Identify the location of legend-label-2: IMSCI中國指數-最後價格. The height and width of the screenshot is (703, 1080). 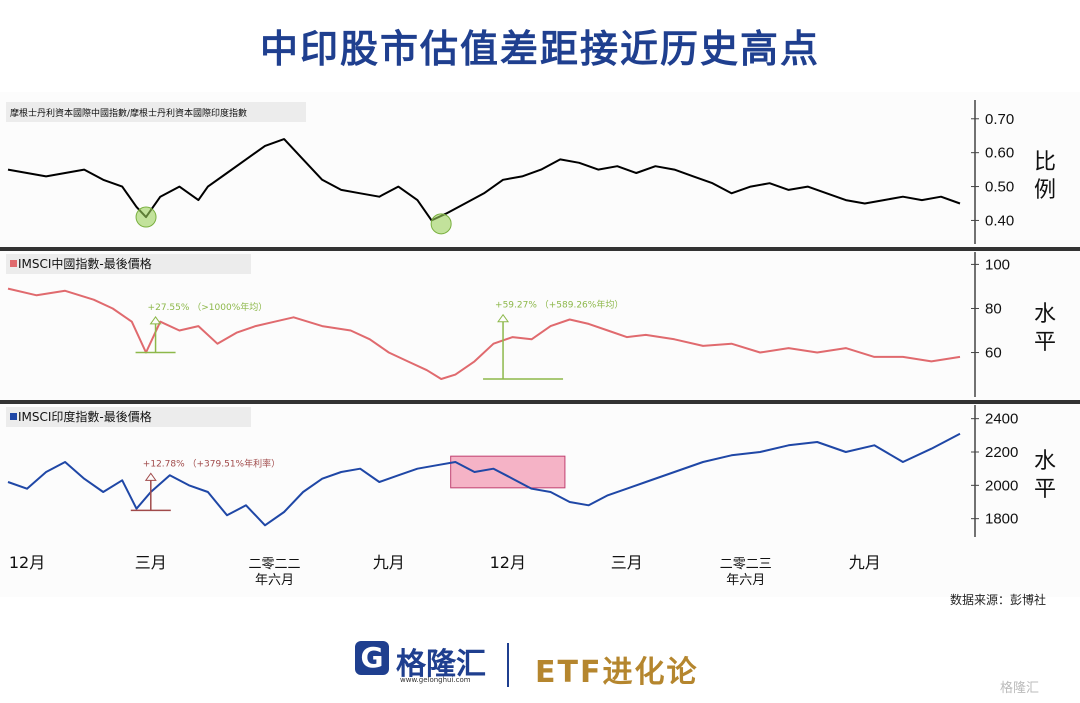
(85, 263).